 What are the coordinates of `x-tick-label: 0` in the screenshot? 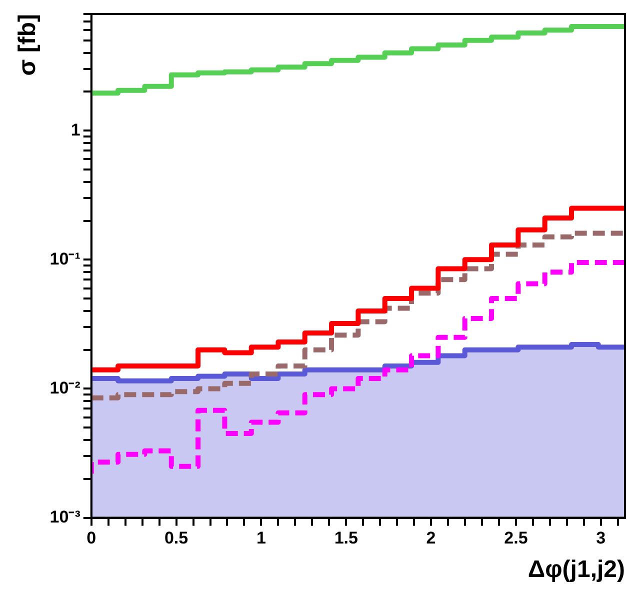 It's located at (91, 538).